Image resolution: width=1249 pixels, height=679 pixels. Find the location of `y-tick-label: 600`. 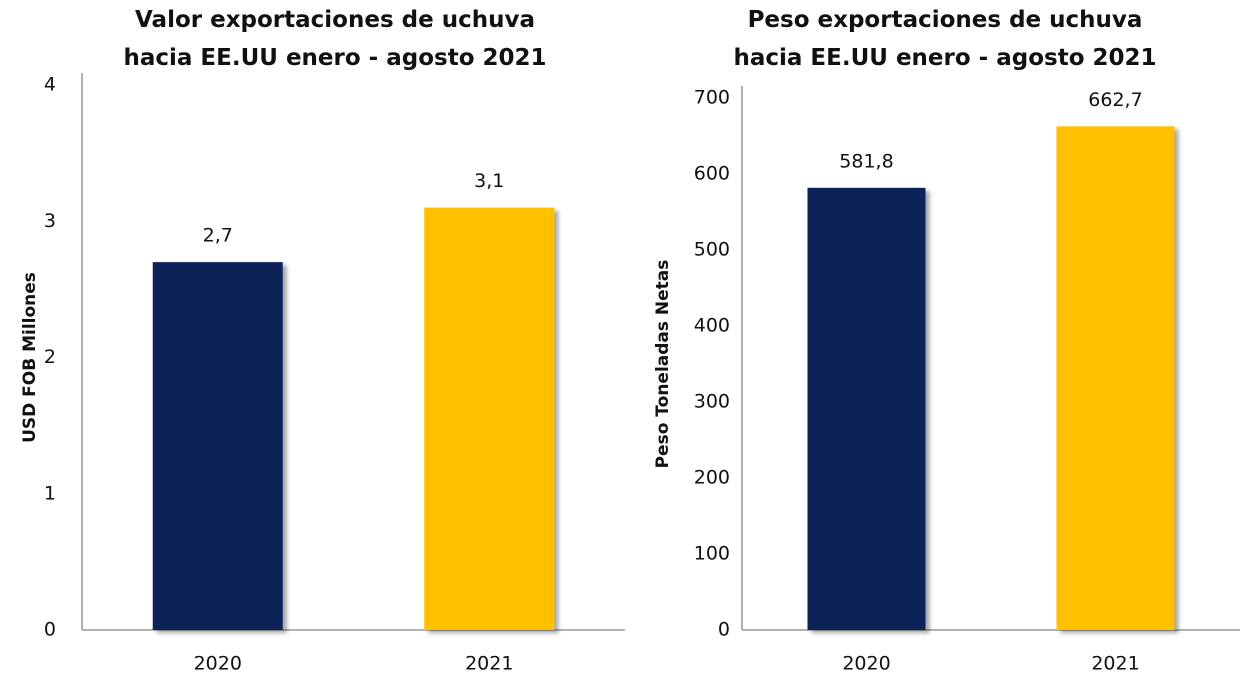

y-tick-label: 600 is located at coordinates (712, 174).